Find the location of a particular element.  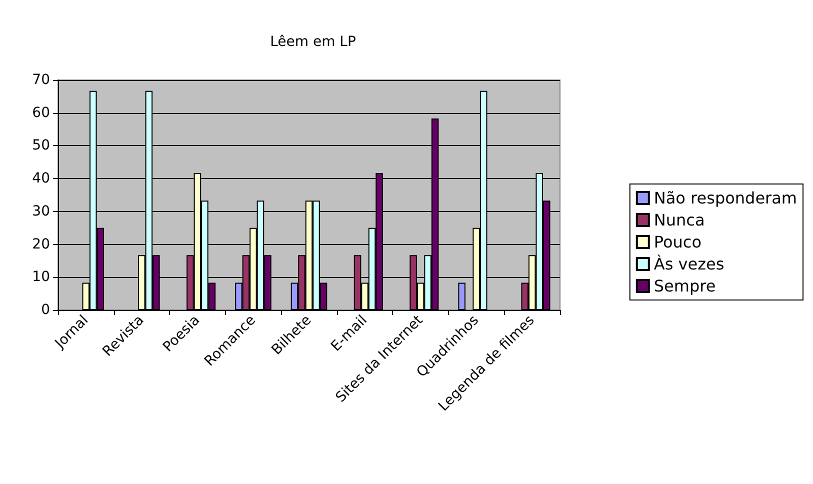

chart-title: Lêem em LP is located at coordinates (313, 42).